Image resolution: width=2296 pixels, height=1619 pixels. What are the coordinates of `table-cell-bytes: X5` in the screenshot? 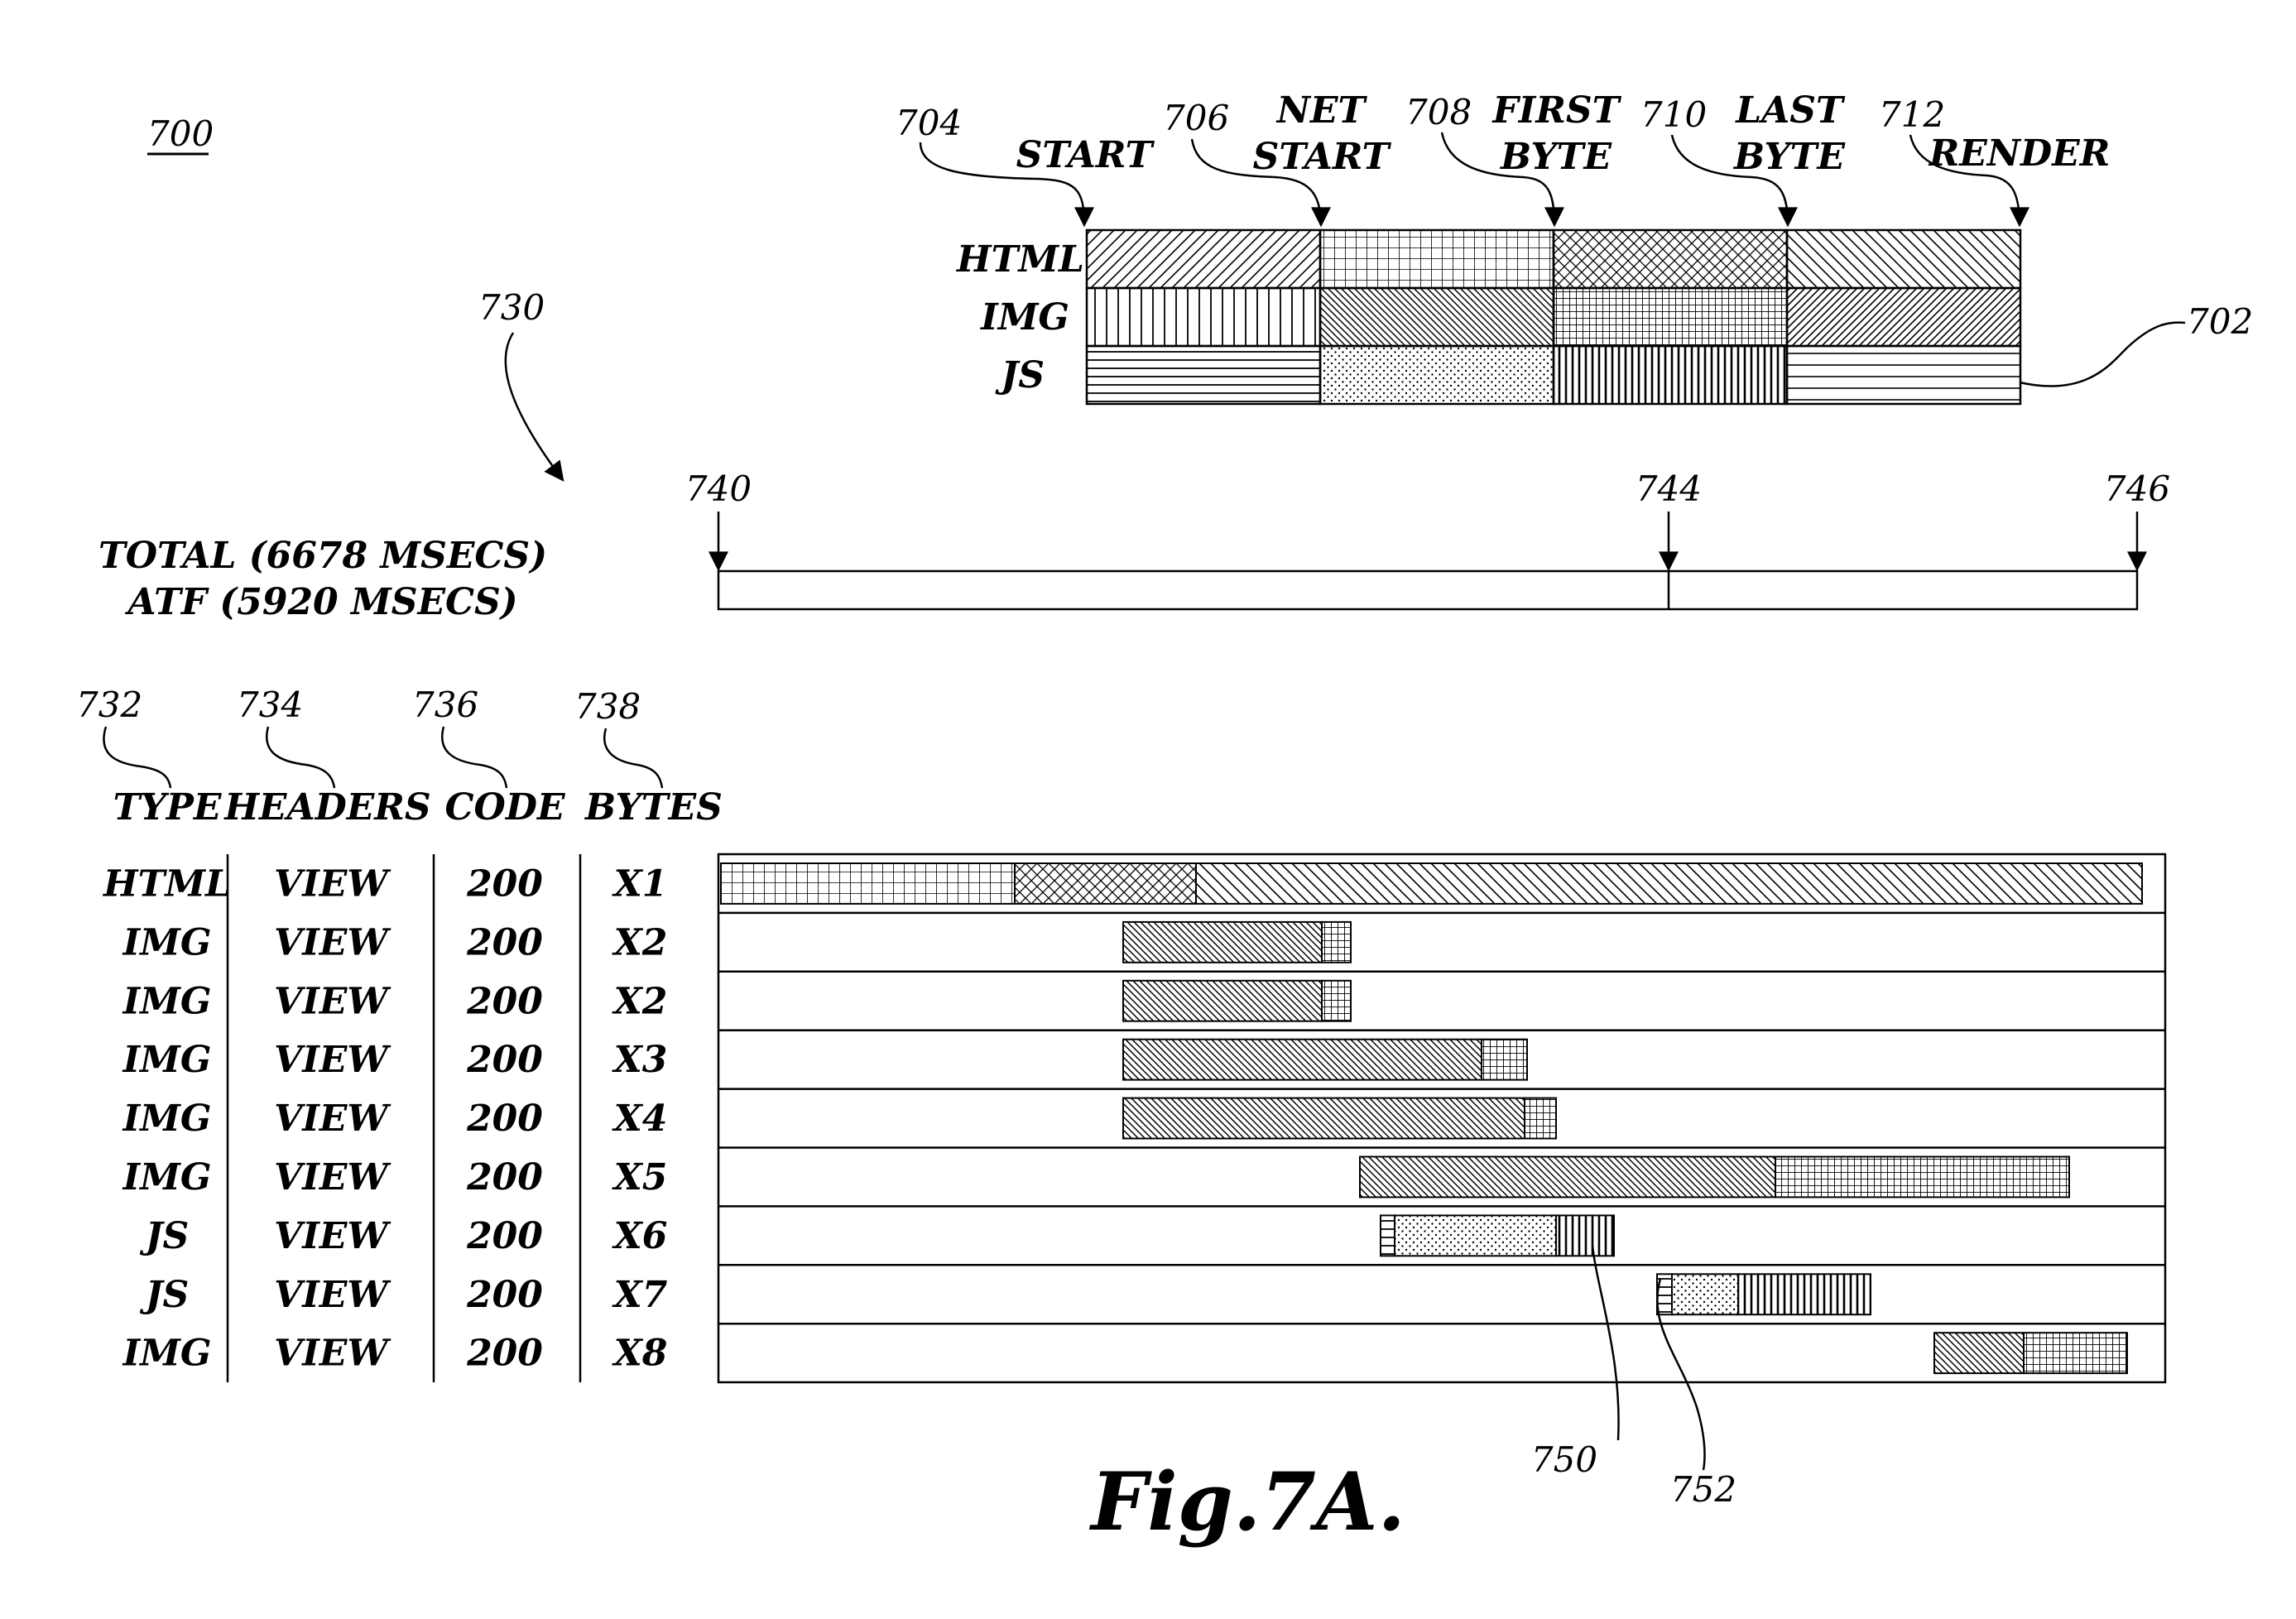 It's located at (640, 1177).